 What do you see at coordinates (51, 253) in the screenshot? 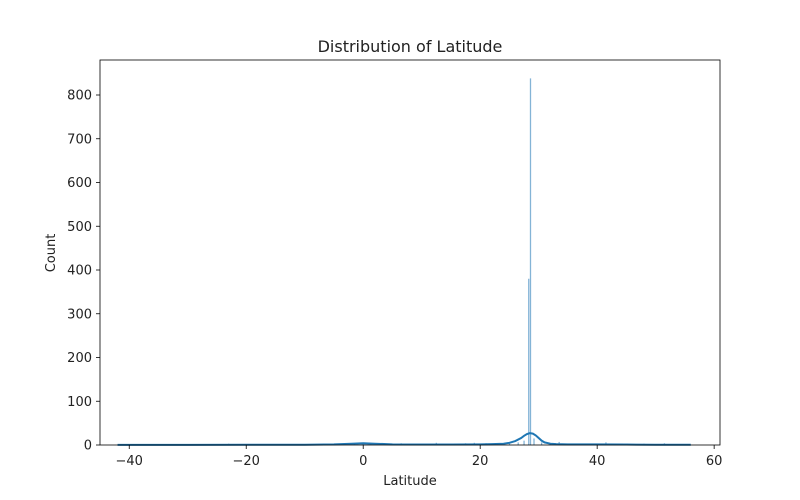
I see `y-axis-label: Count` at bounding box center [51, 253].